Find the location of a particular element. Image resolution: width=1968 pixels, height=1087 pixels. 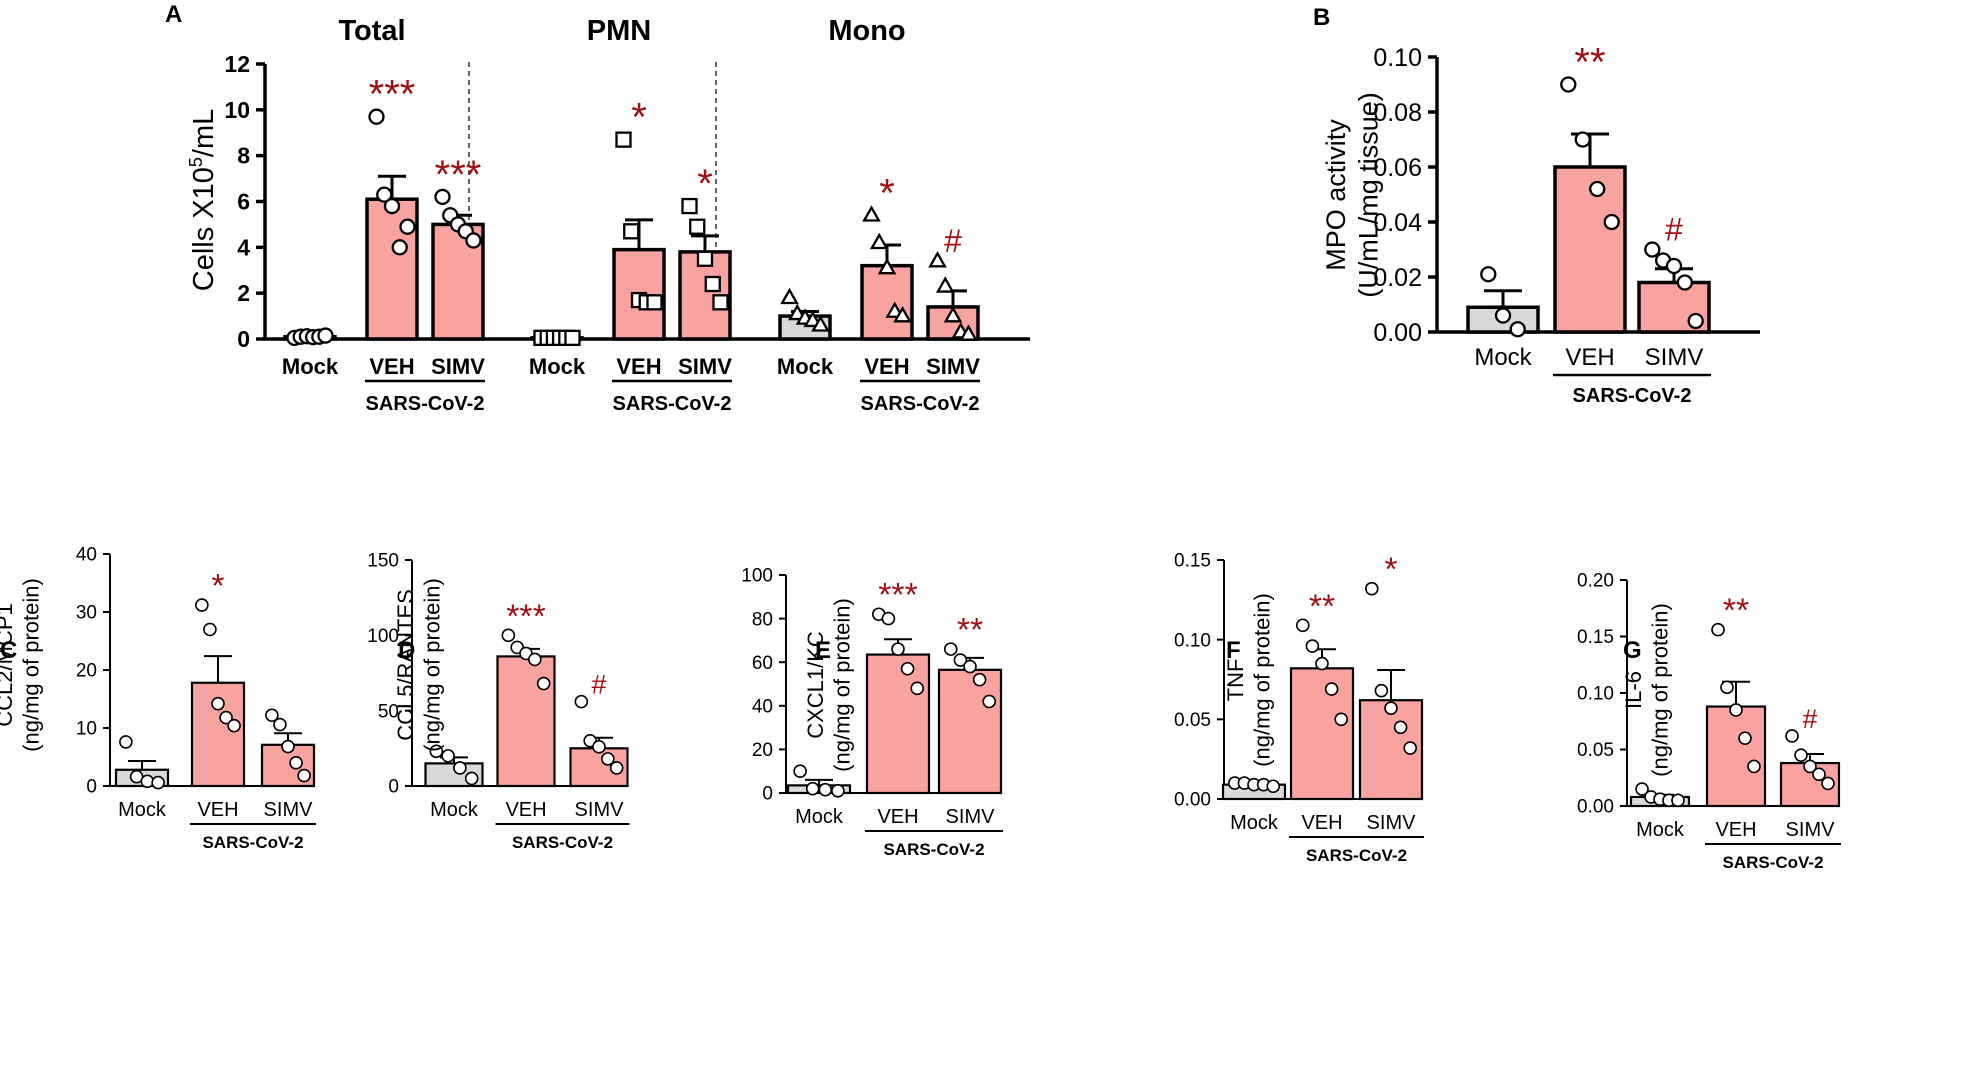

y-tick-label: 20 is located at coordinates (762, 750).